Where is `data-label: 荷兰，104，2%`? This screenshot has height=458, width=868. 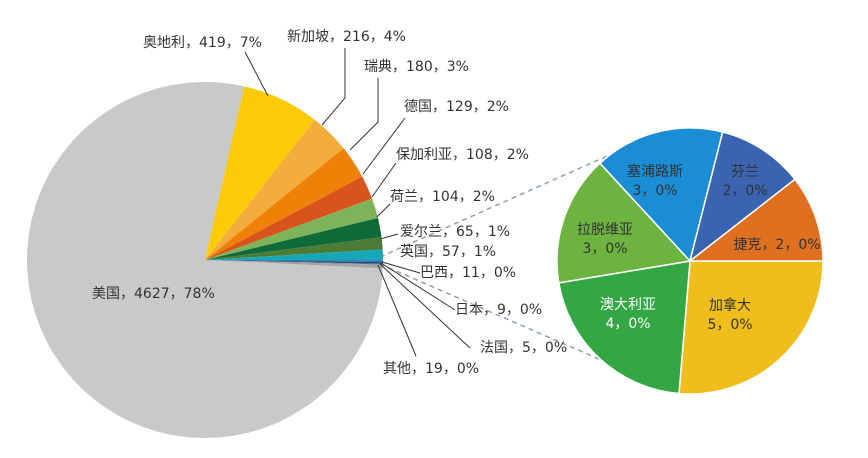
data-label: 荷兰，104，2% is located at coordinates (442, 197).